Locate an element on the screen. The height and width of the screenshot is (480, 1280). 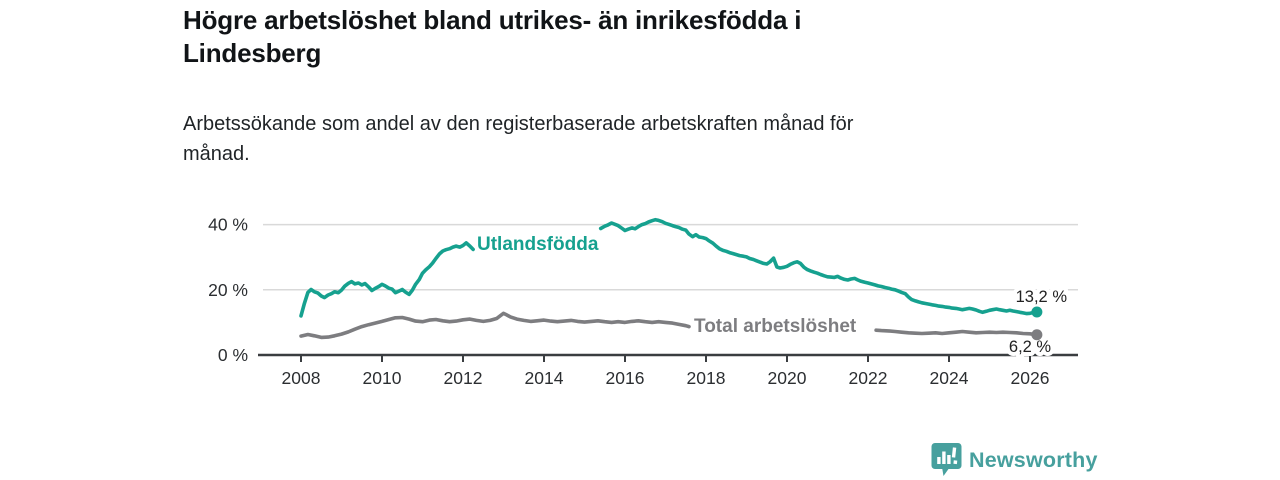
x-tick-label-2008: 2008 is located at coordinates (301, 378).